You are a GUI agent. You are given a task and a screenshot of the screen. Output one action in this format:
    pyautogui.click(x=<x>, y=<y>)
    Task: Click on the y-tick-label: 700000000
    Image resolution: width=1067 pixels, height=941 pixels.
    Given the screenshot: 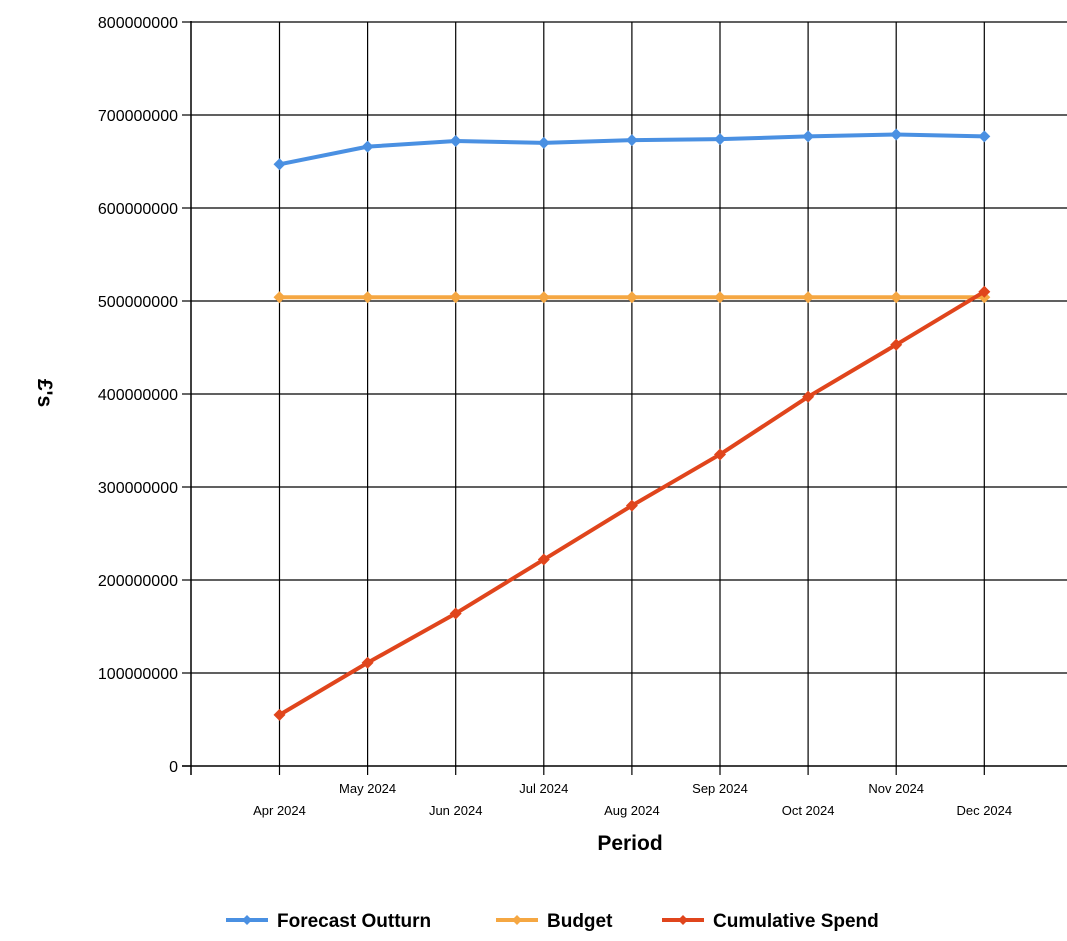 What is the action you would take?
    pyautogui.click(x=138, y=116)
    